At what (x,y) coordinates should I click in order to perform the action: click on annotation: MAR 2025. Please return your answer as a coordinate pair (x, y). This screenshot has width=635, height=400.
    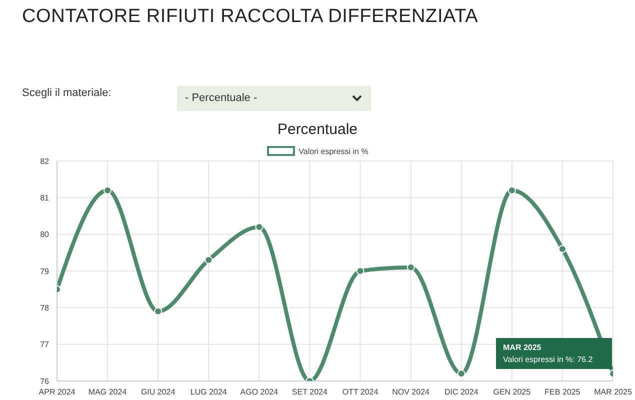
    Looking at the image, I should click on (522, 347).